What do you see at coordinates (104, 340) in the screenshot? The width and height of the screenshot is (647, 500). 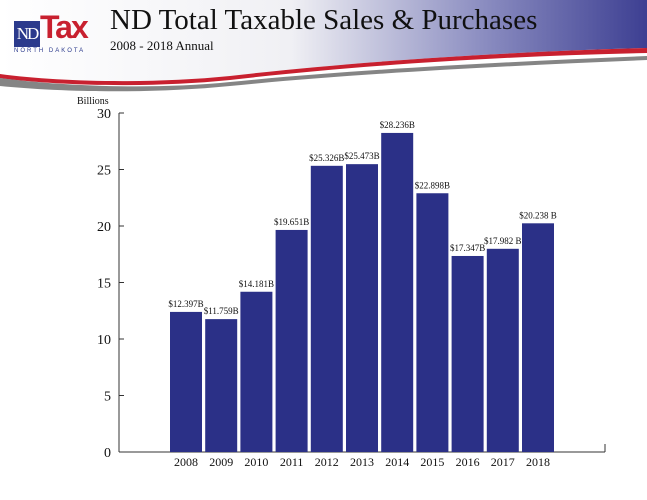 I see `y-tick-label: 10` at bounding box center [104, 340].